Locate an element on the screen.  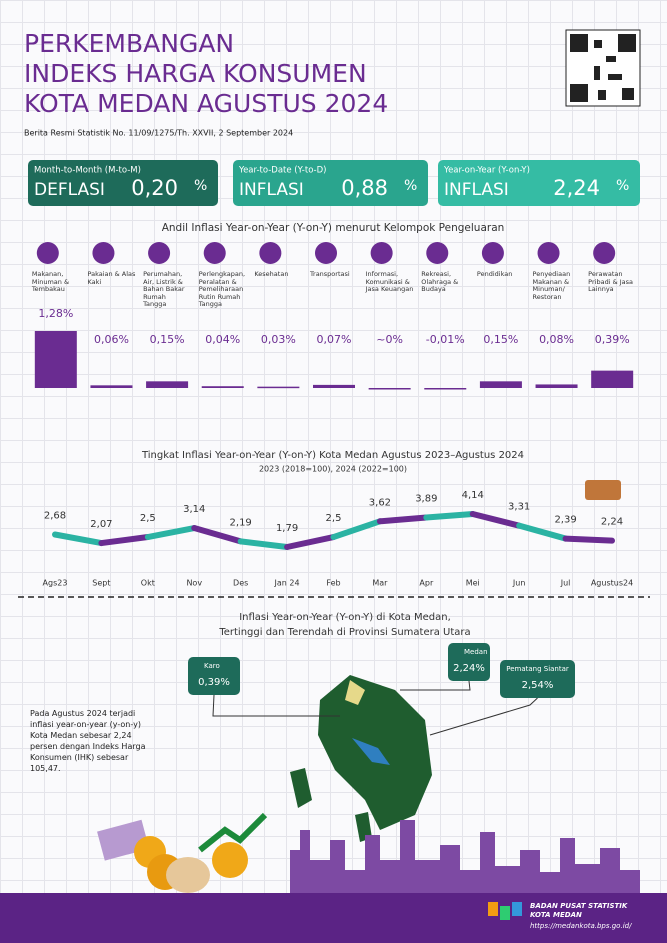
x-tick-label: Des is located at coordinates (240, 583).